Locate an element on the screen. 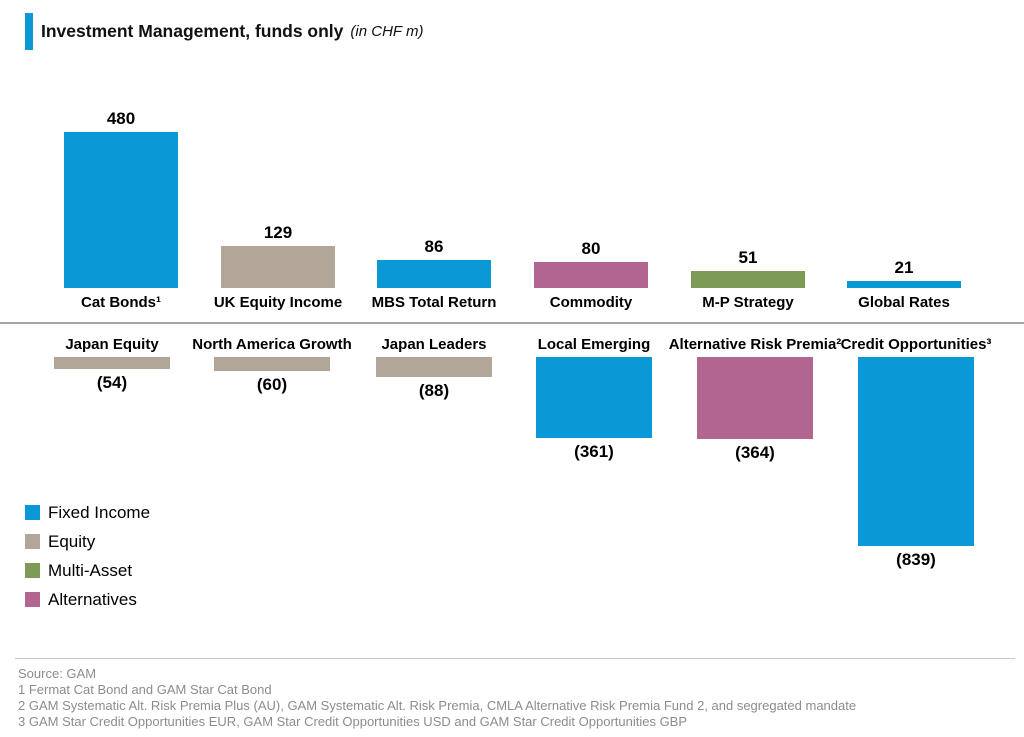  bar-value-label: (60) is located at coordinates (272, 384).